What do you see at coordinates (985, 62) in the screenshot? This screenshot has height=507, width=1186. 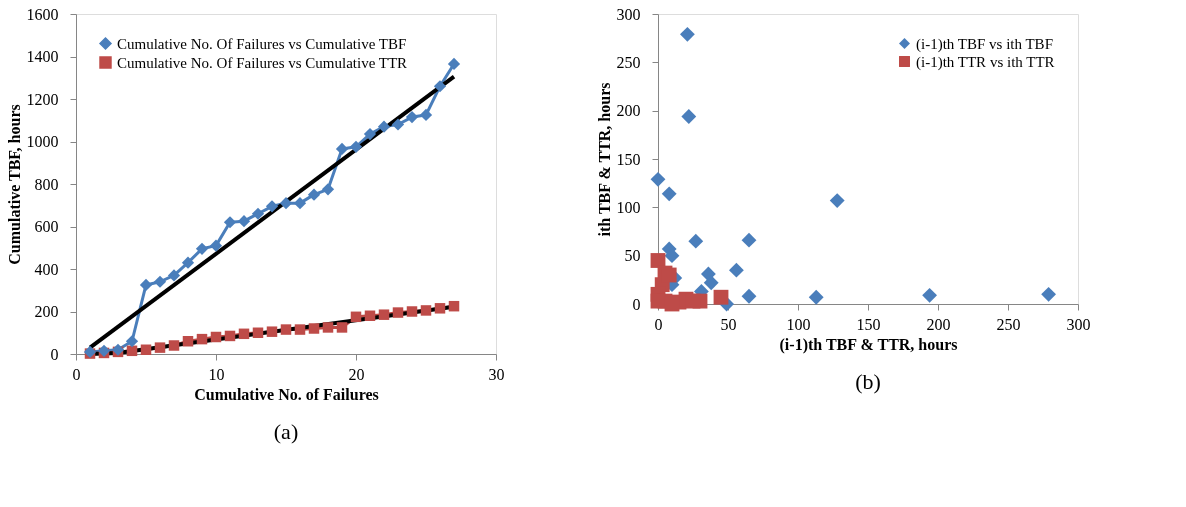 I see `legend-label: (i-1)th TTR vs ith TTR` at bounding box center [985, 62].